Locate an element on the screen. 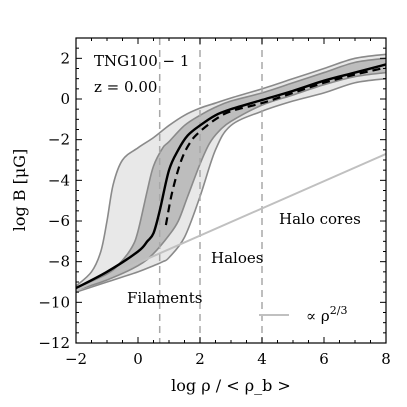 Image resolution: width=407 pixels, height=407 pixels. y-tick-label: −12 is located at coordinates (54, 343).